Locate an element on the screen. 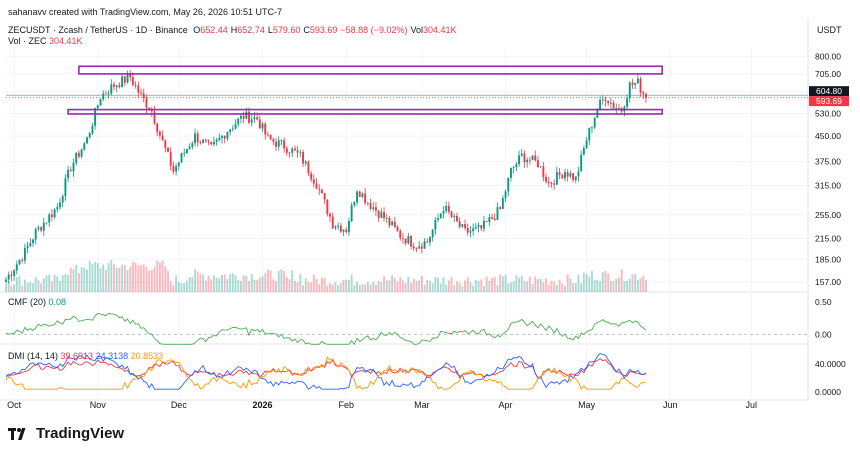 This screenshot has width=860, height=453. time-tick-label: May is located at coordinates (587, 405).